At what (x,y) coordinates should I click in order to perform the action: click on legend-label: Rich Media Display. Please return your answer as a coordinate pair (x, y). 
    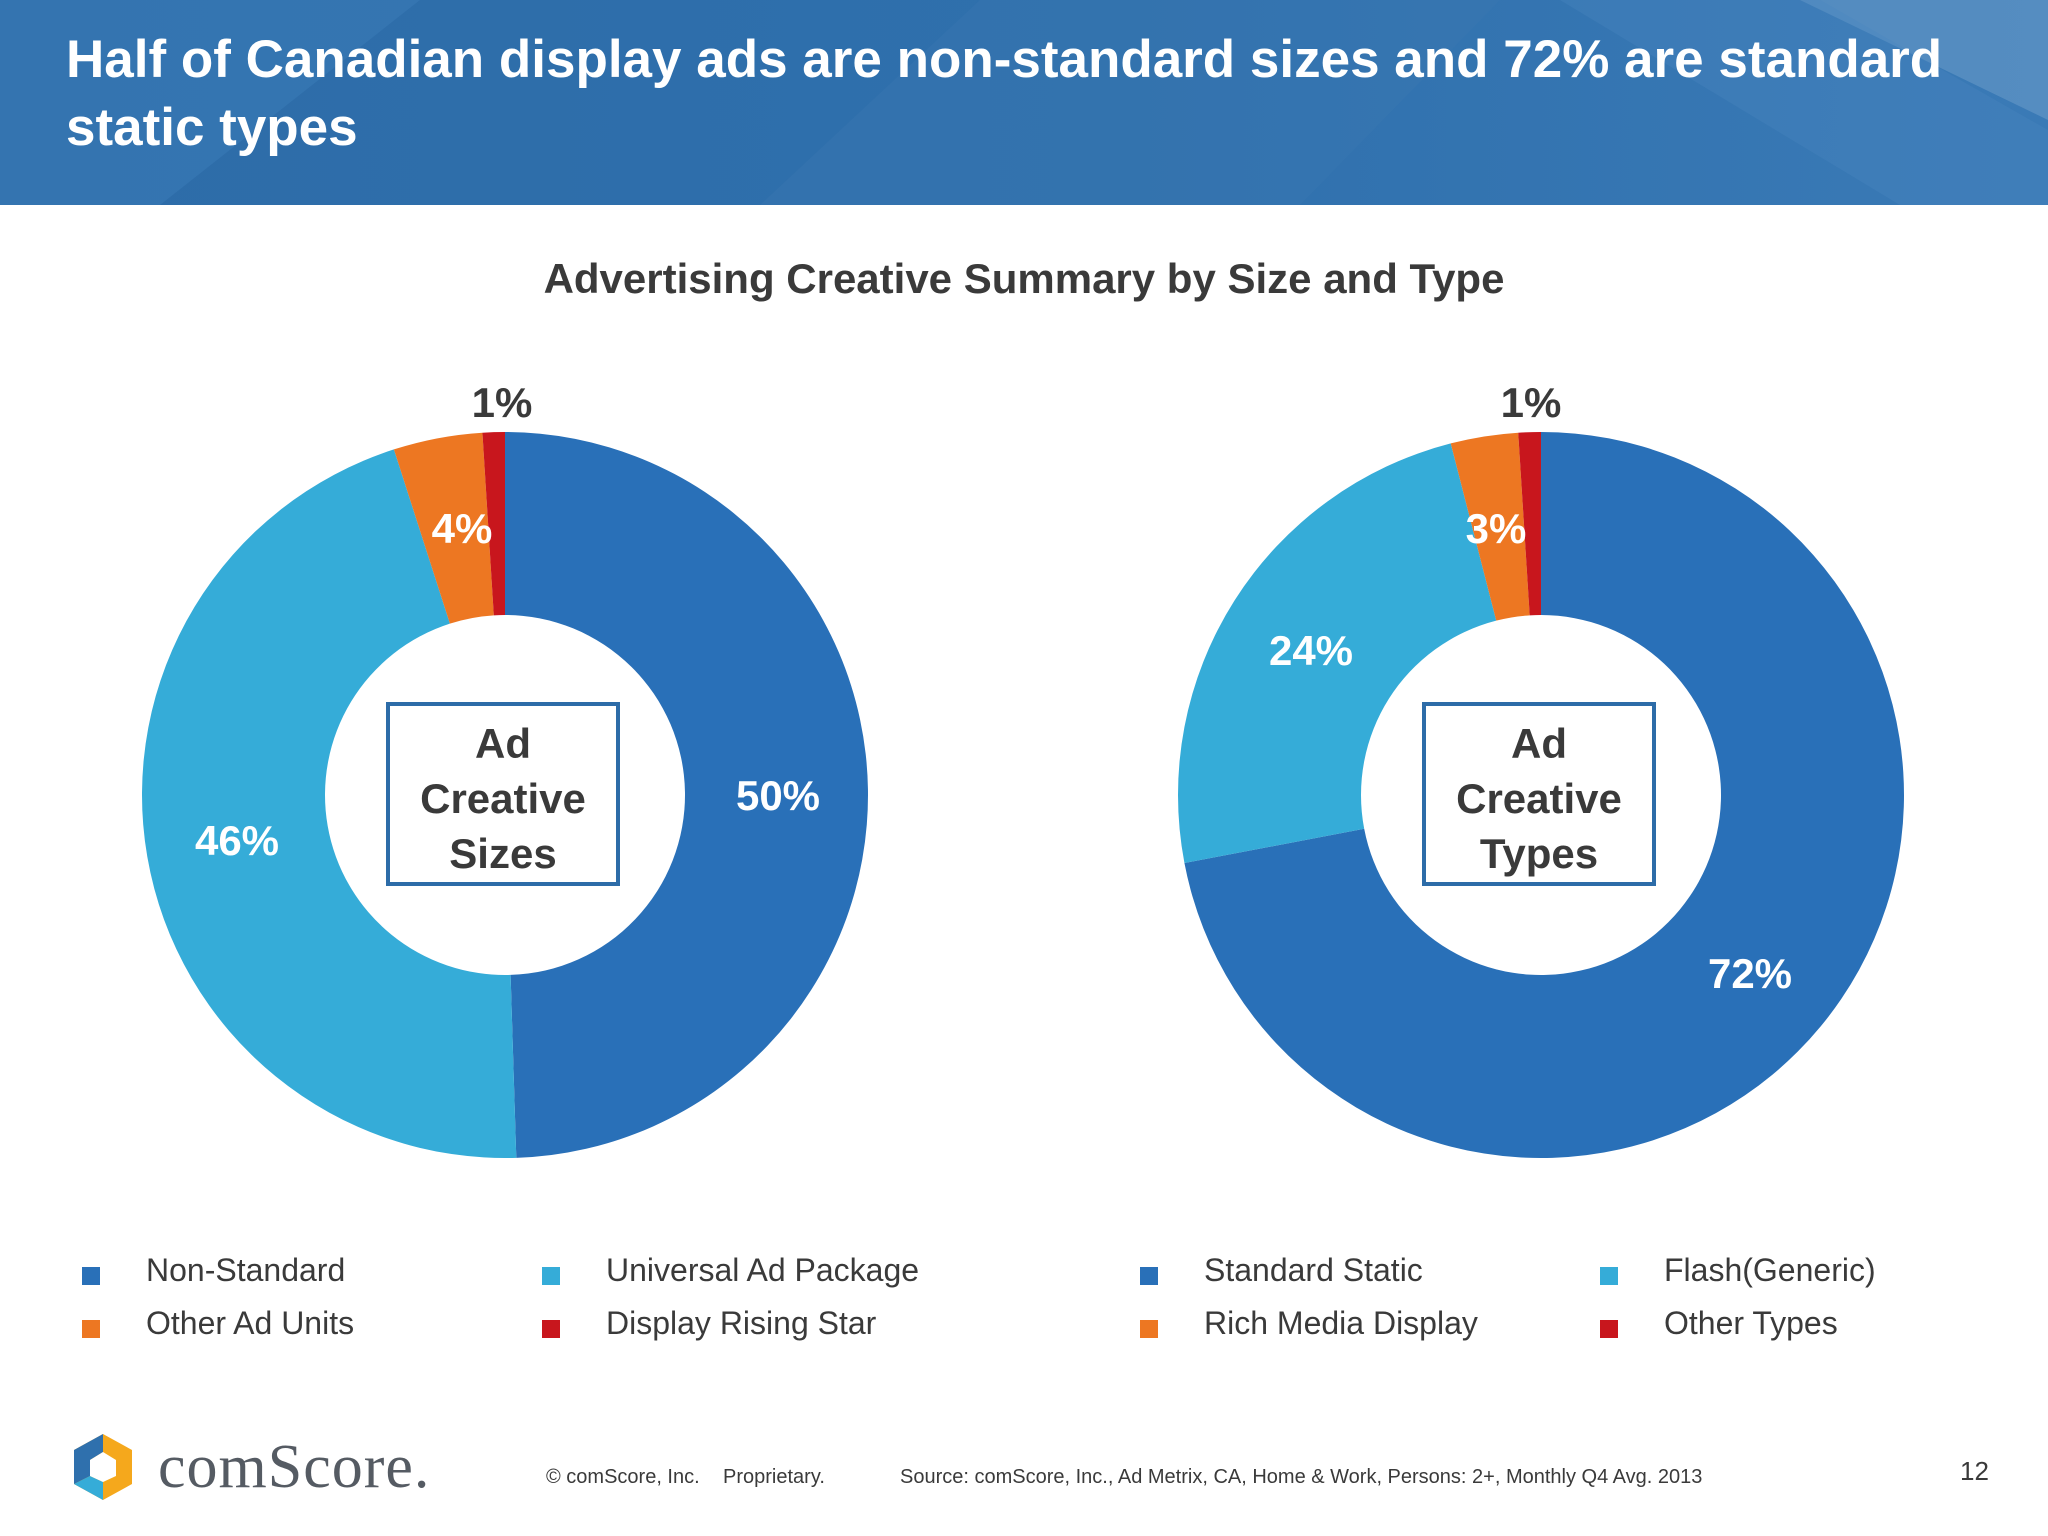
    Looking at the image, I should click on (1341, 1323).